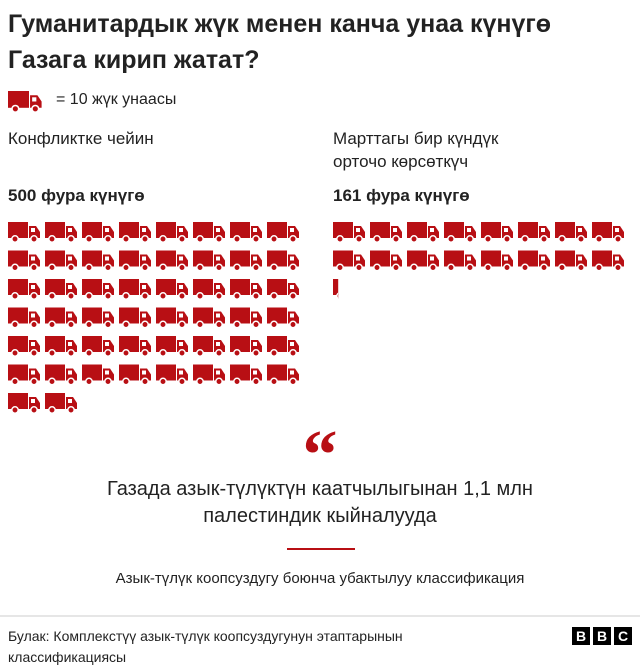  Describe the element at coordinates (416, 150) in the screenshot. I see `series-name: Марттагы бир күндүк орточо көрсөткүч` at that location.